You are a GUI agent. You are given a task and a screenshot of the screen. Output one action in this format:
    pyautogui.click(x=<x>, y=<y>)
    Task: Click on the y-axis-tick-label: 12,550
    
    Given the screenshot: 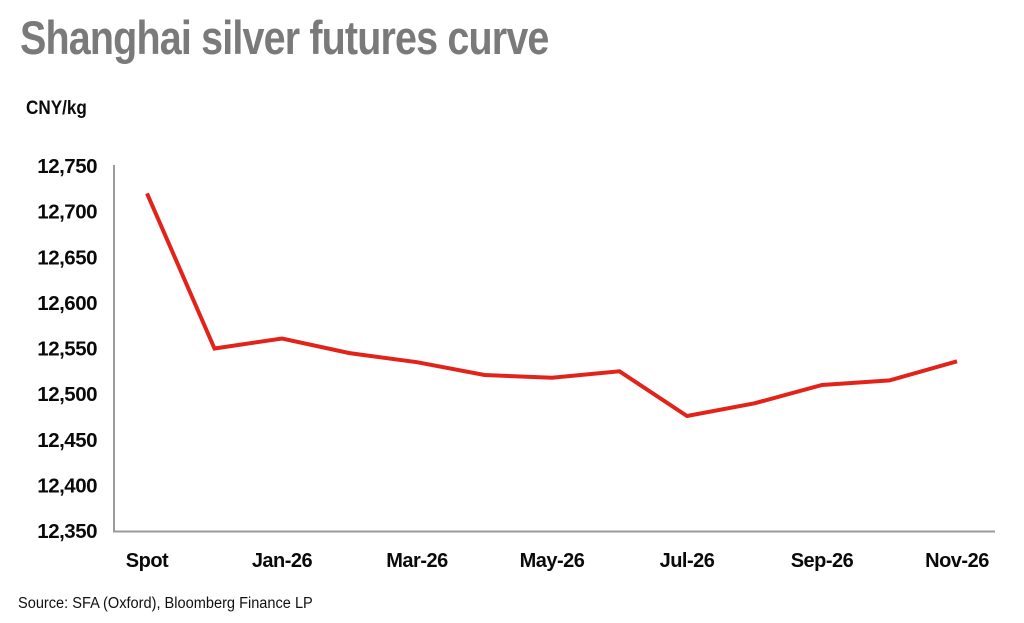 What is the action you would take?
    pyautogui.click(x=67, y=349)
    